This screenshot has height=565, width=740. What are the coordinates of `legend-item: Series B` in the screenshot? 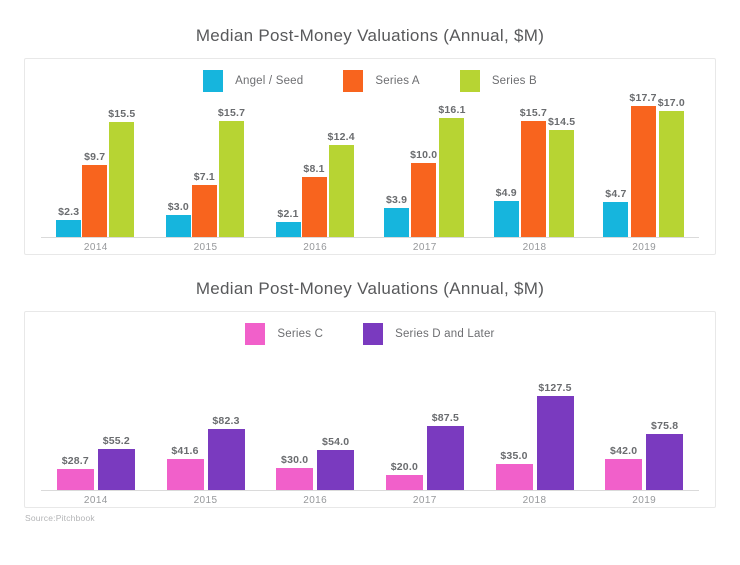 It's located at (498, 81).